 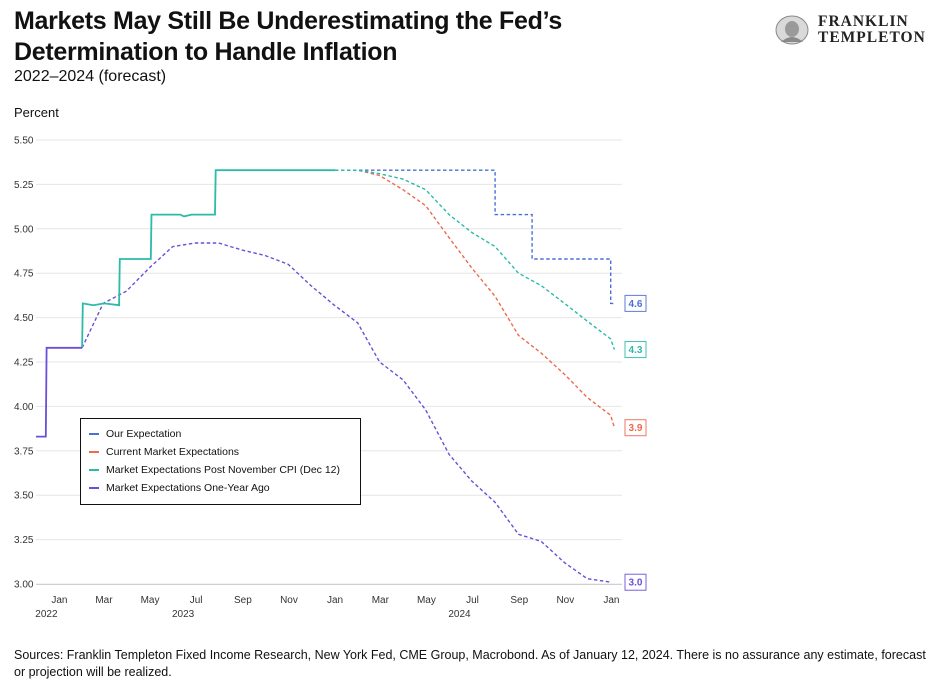 What do you see at coordinates (90, 76) in the screenshot?
I see `chart-subtitle: 2022–2024 (forecast)` at bounding box center [90, 76].